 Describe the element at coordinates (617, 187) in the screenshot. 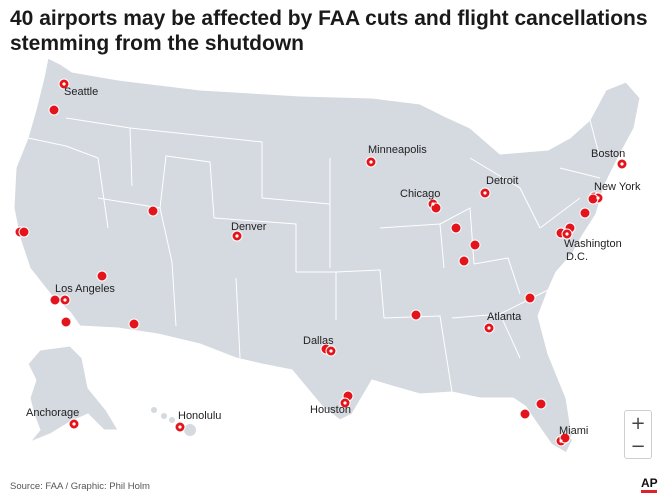

I see `label-new-york: New York` at that location.